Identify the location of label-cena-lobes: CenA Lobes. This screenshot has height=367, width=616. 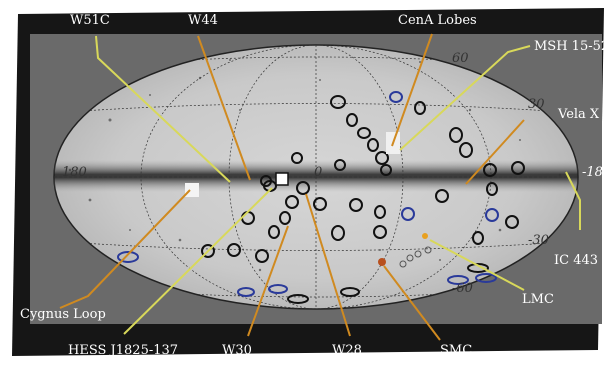
(437, 20).